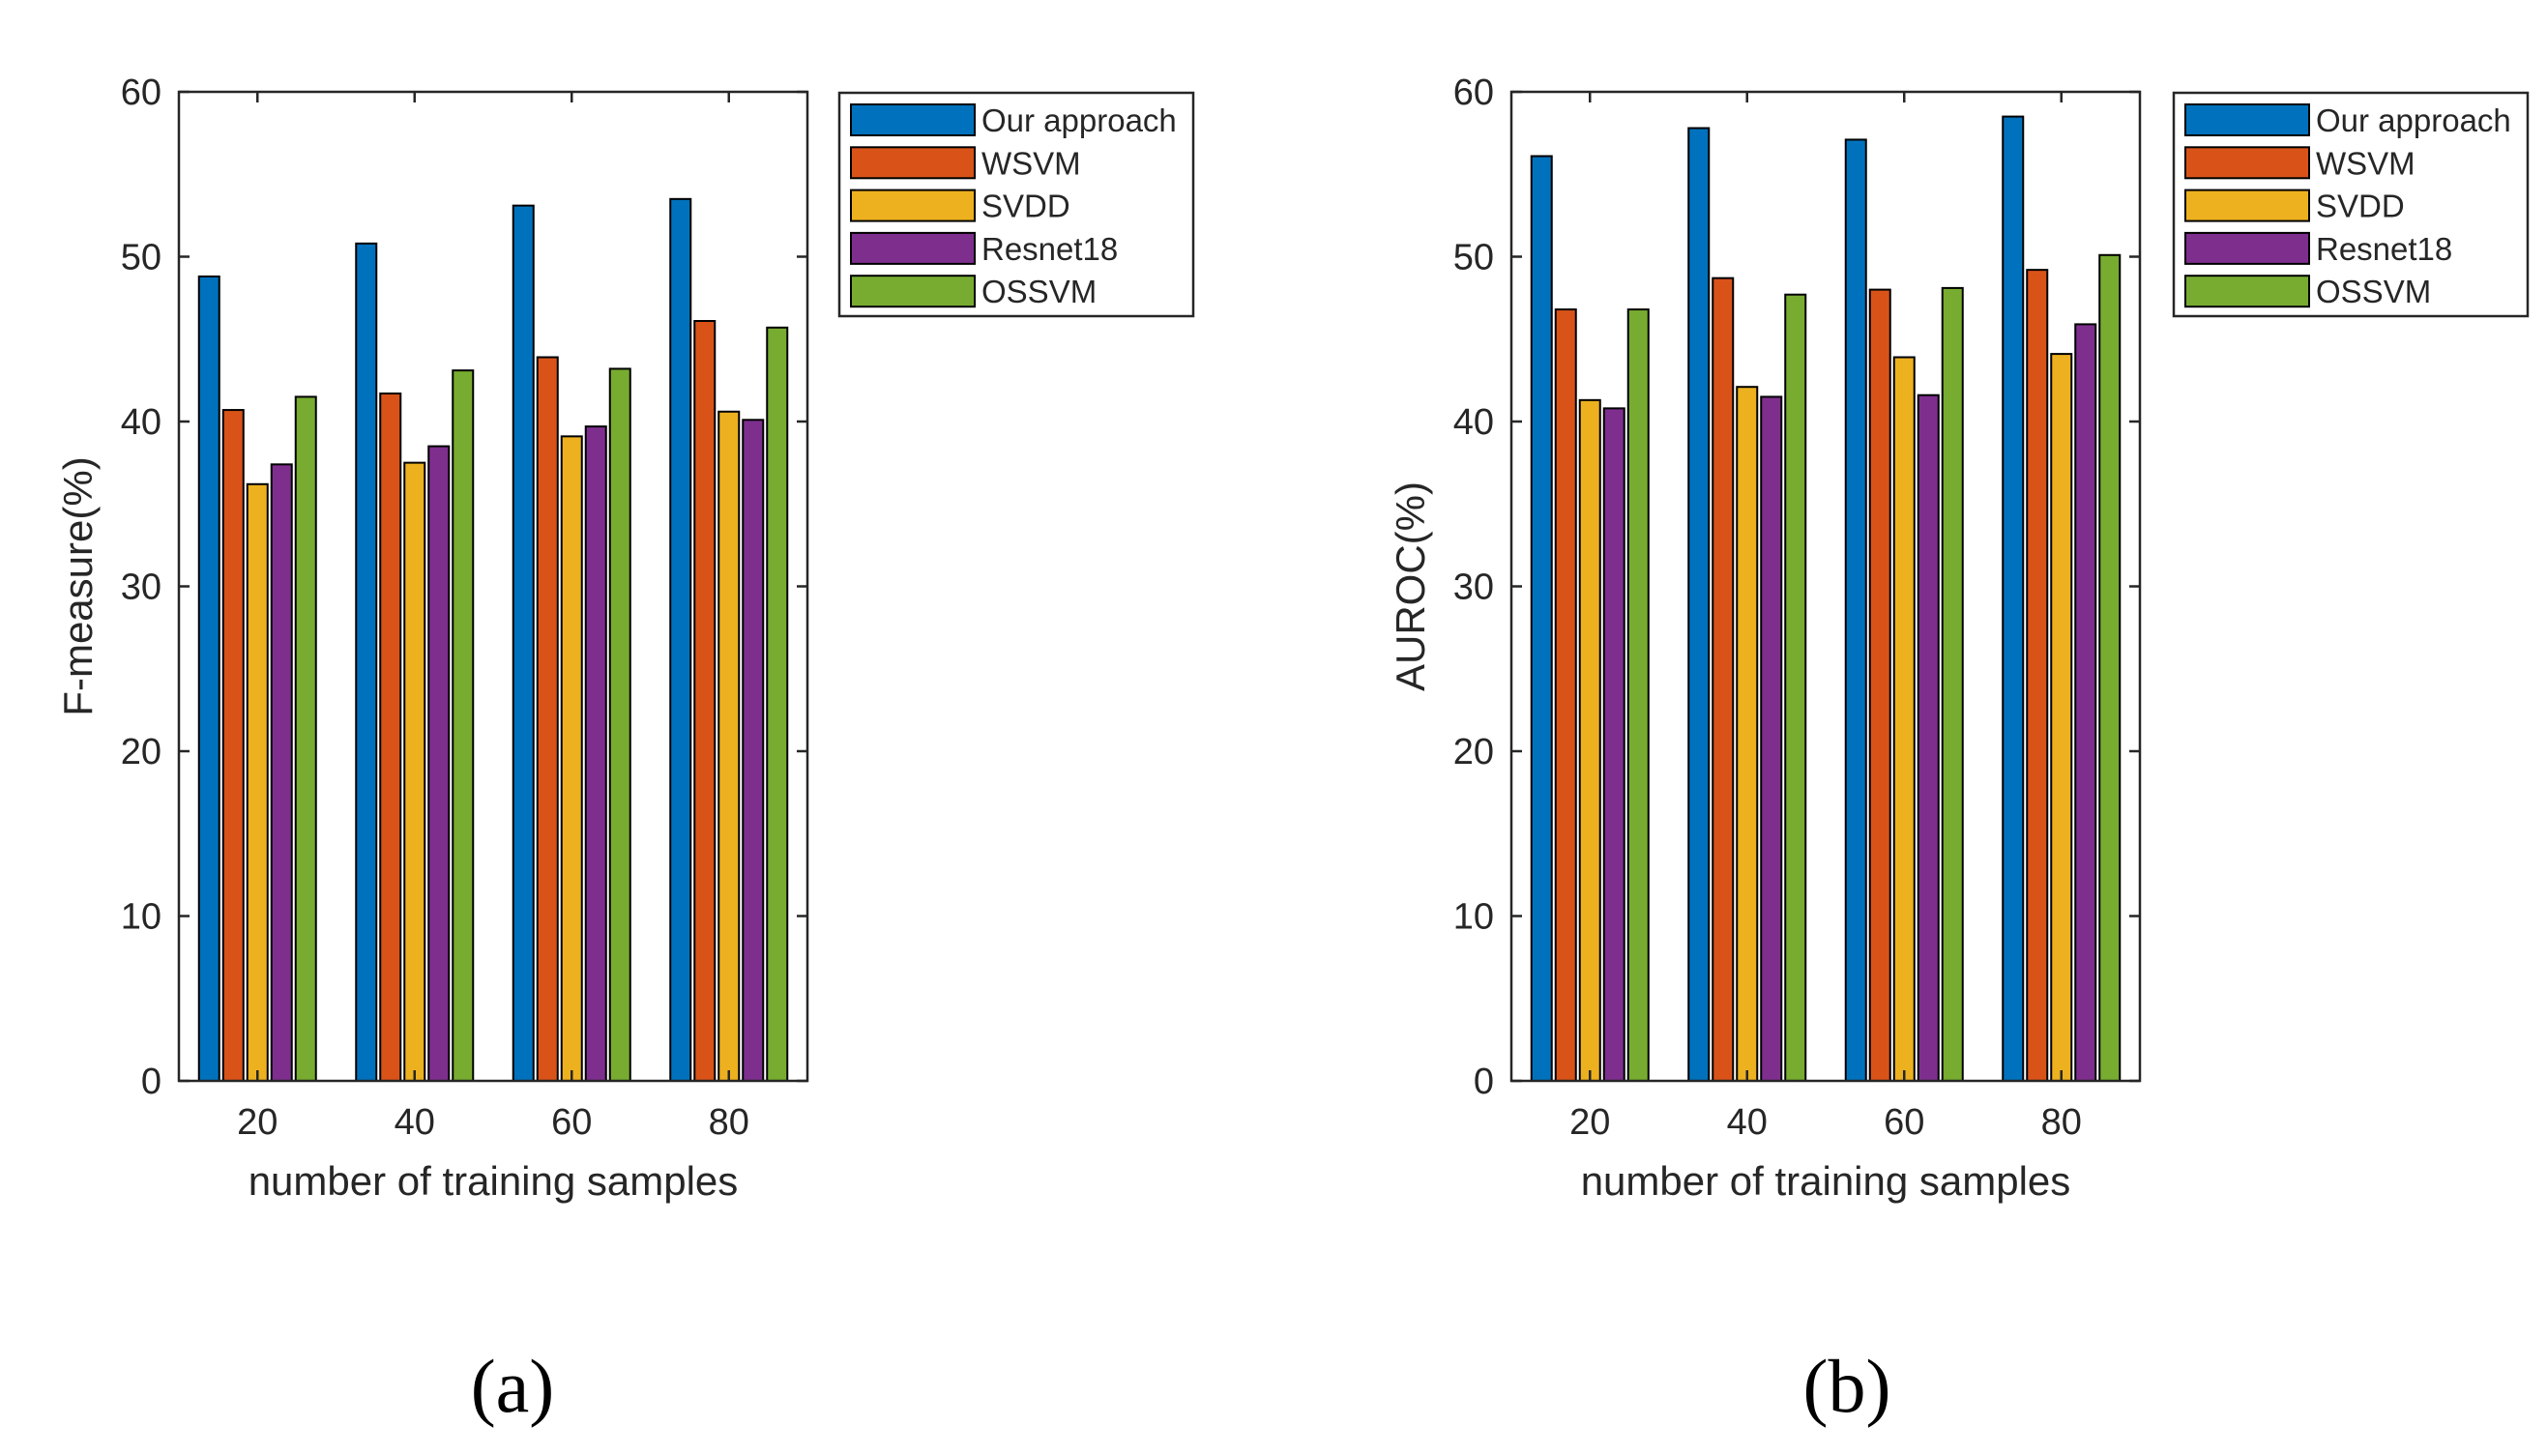  Describe the element at coordinates (1410, 586) in the screenshot. I see `y-axis-label: AUROC(%)` at that location.